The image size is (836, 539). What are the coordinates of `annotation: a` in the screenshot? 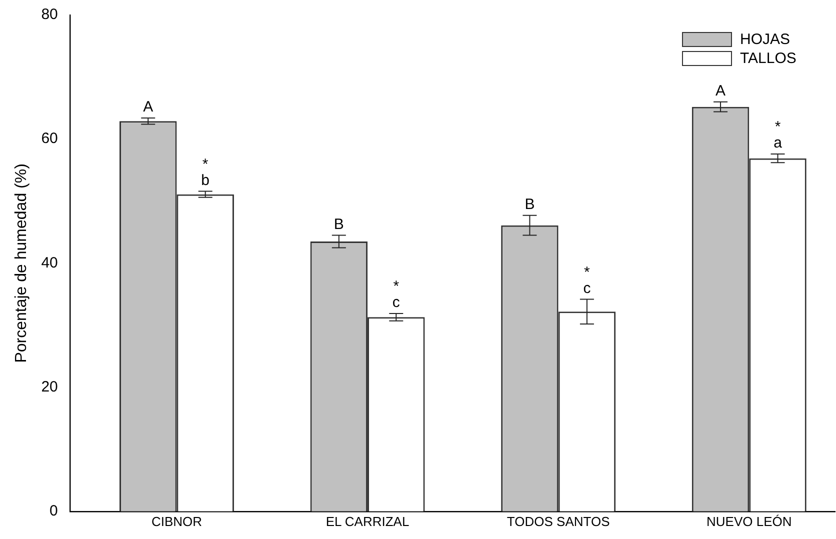 It's located at (778, 143).